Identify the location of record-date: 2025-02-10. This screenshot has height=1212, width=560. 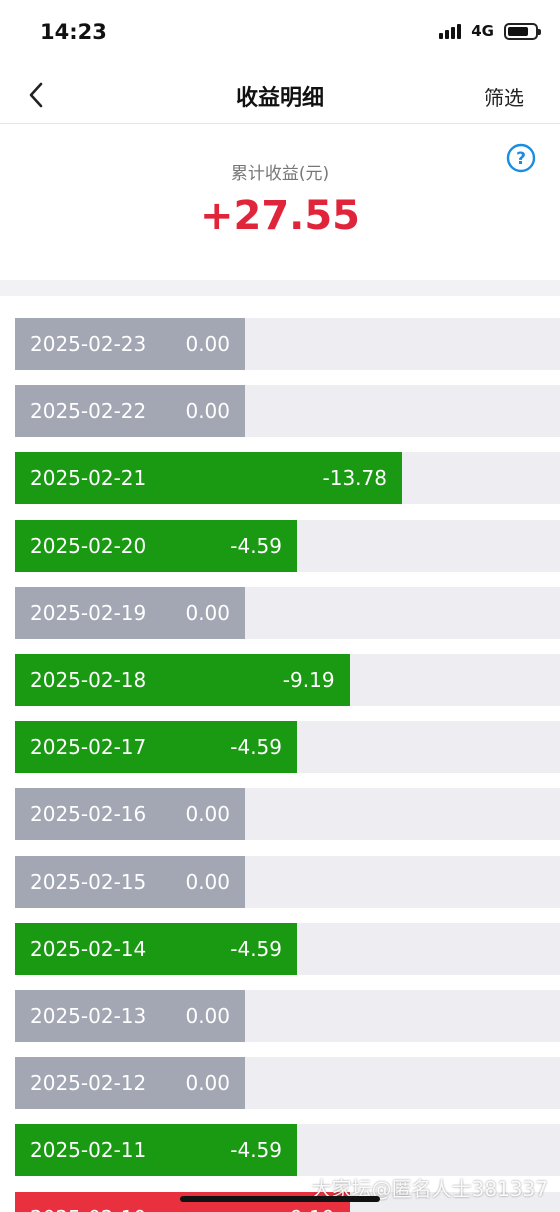
(88, 1202).